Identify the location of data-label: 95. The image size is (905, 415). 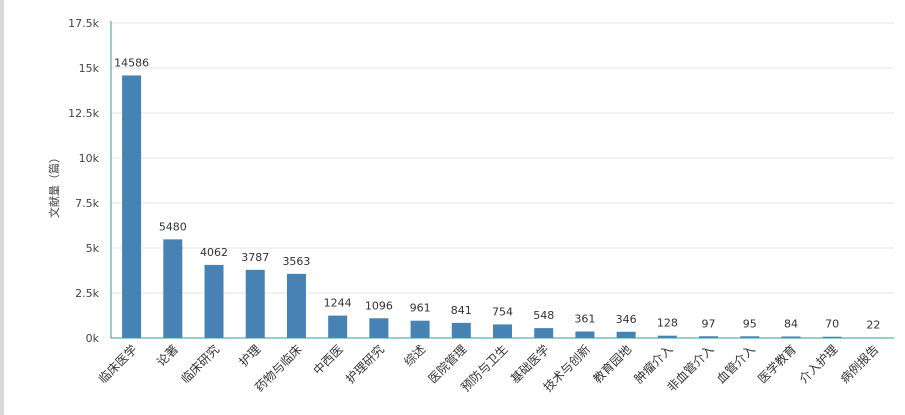
(750, 323).